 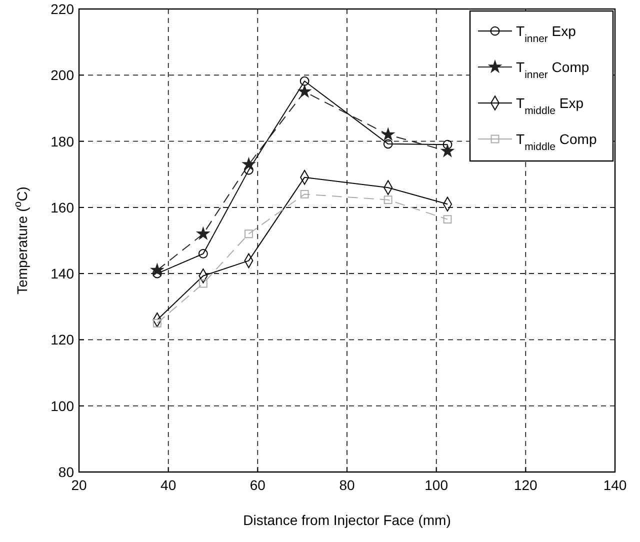 I want to click on legend-label: T$_{inner}$ Exp, so click(x=546, y=34).